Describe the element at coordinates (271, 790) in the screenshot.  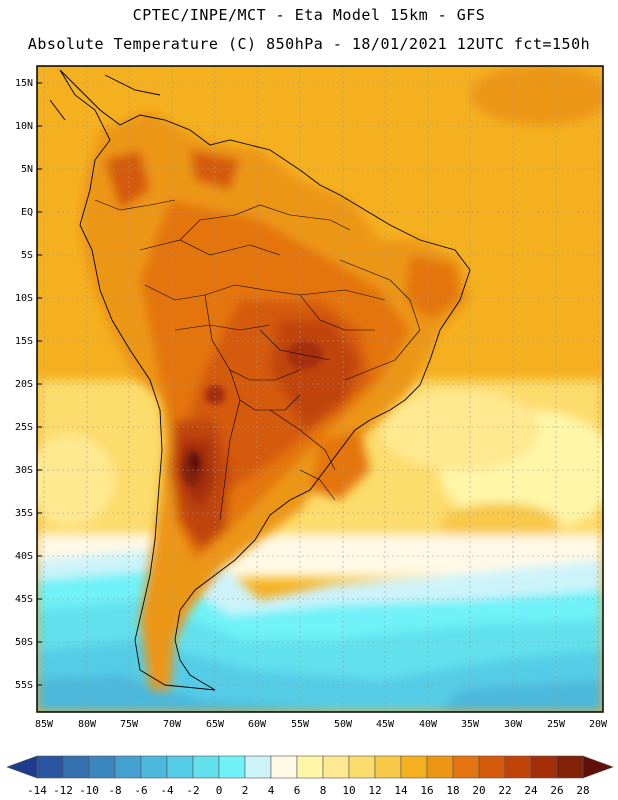
I see `colorbar-label: 4` at that location.